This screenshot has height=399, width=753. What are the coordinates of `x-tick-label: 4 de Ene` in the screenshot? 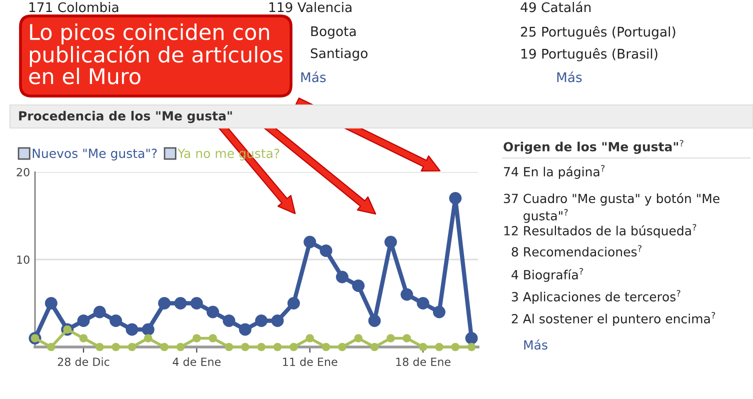 It's located at (196, 361).